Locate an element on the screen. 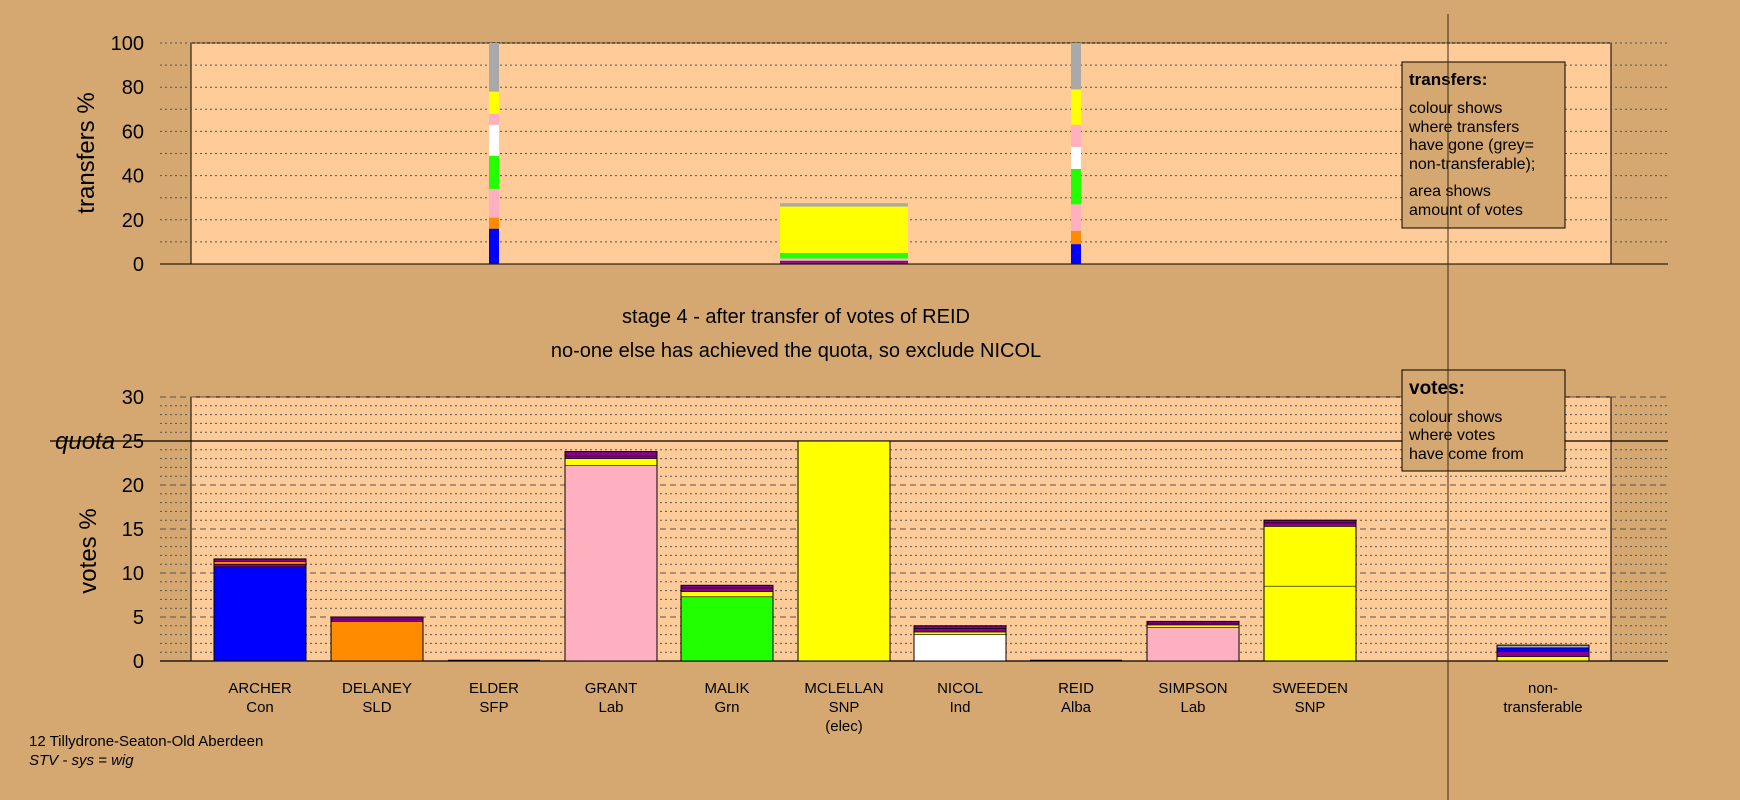 The image size is (1740, 800). vote-bar-simpson is located at coordinates (1193, 641).